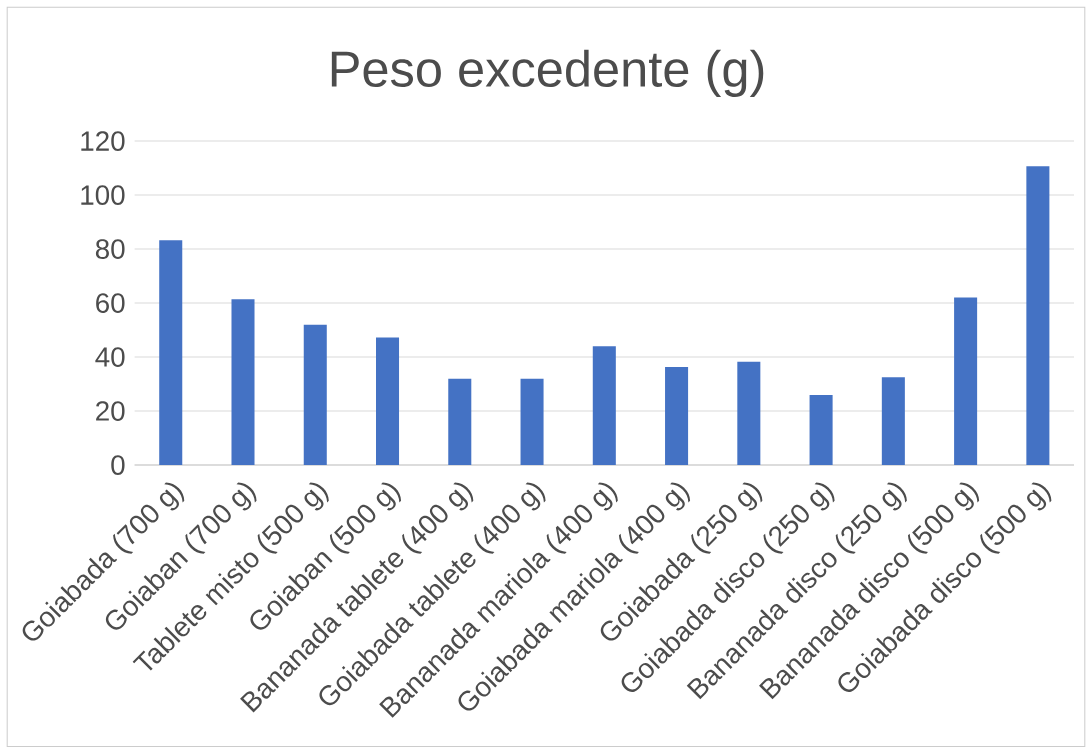 The height and width of the screenshot is (754, 1092). What do you see at coordinates (547, 74) in the screenshot?
I see `chart-title: Peso excedente (g)` at bounding box center [547, 74].